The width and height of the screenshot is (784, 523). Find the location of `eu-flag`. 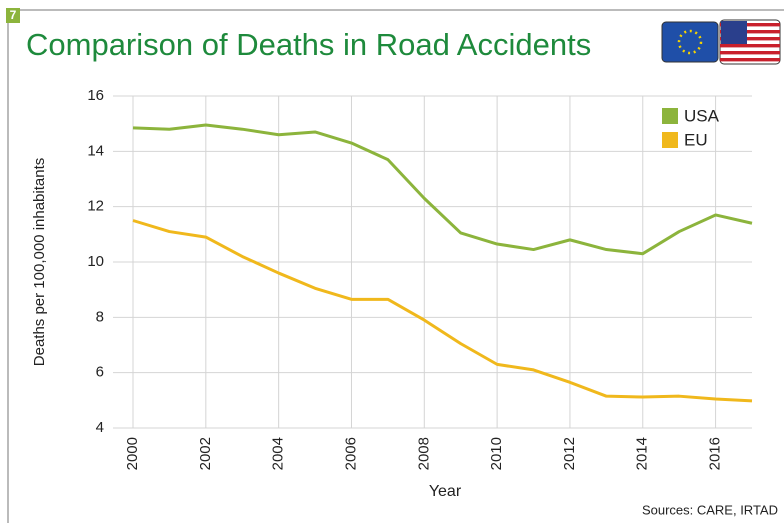

eu-flag is located at coordinates (690, 42).